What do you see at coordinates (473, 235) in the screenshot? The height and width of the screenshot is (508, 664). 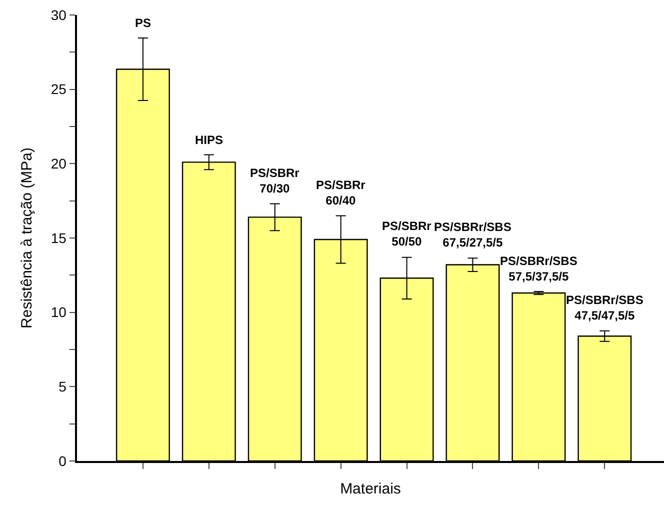 I see `x-tick-label: PS/SBRr/SBS 67,5/27,5/5` at bounding box center [473, 235].